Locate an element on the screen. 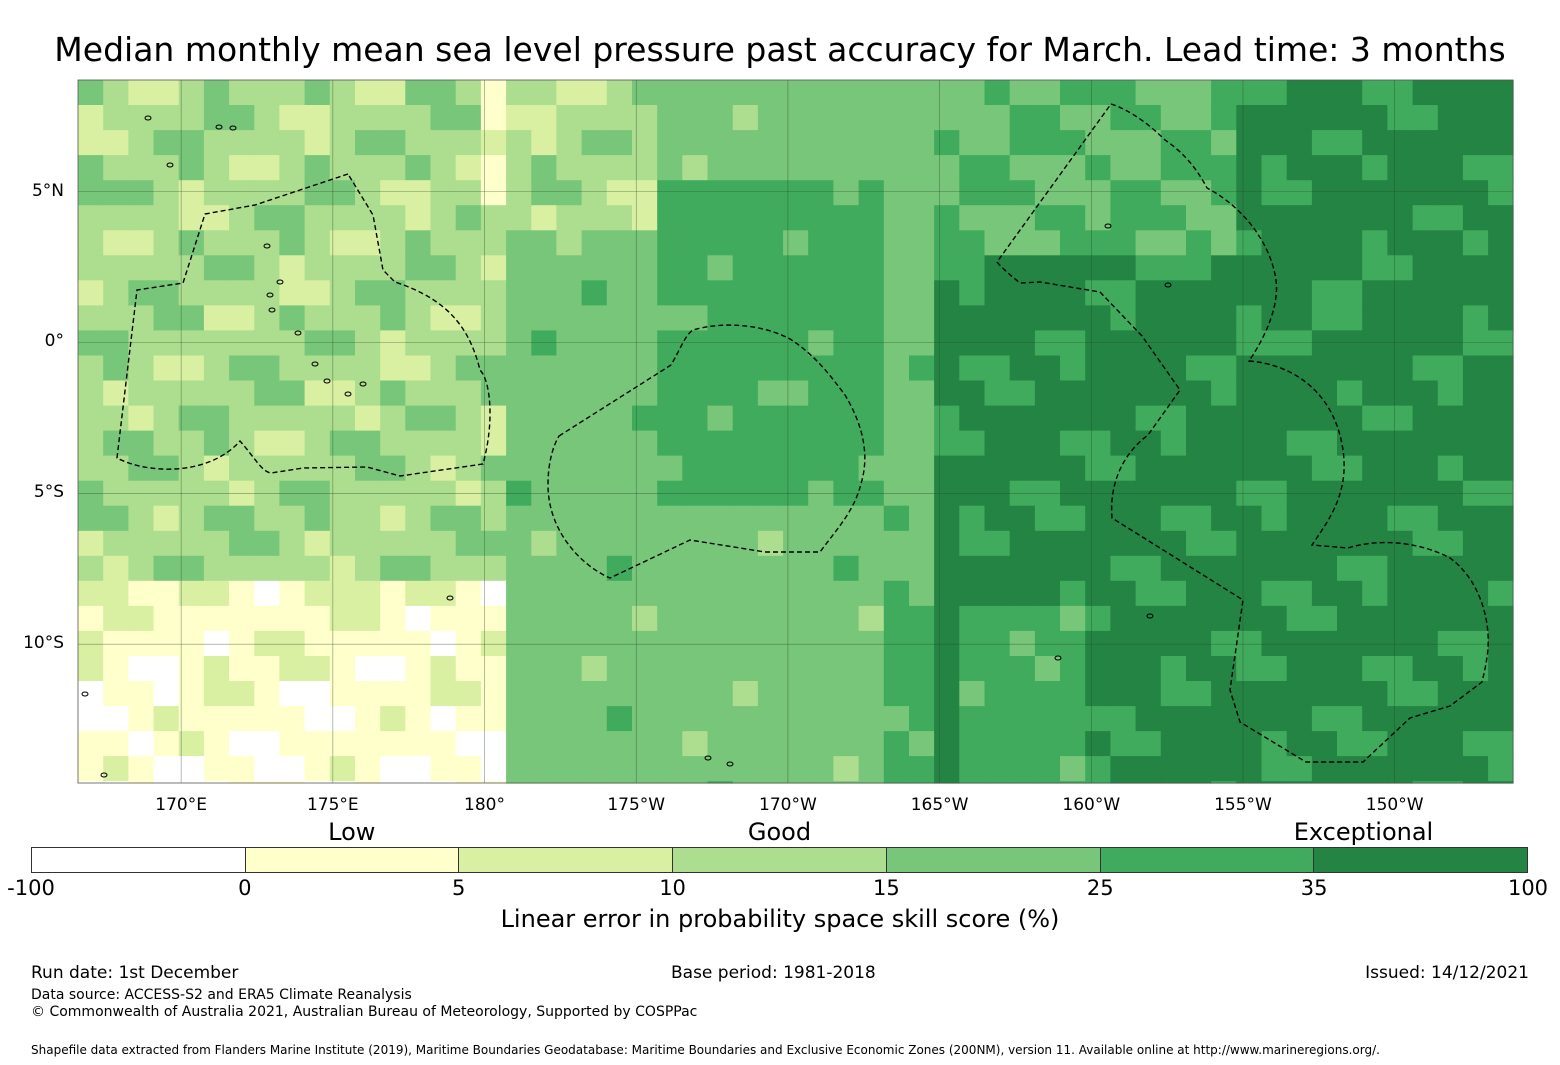  lon-label: 160°W is located at coordinates (1091, 805).